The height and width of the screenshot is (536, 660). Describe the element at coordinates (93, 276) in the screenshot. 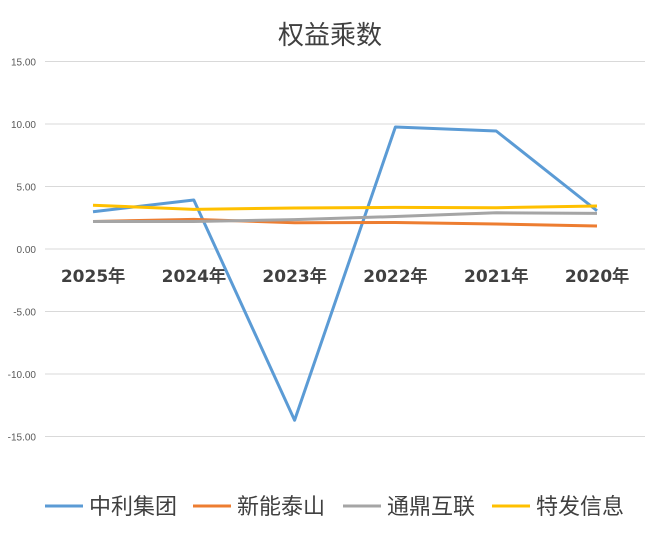

I see `x-tick-label: 2025年` at that location.